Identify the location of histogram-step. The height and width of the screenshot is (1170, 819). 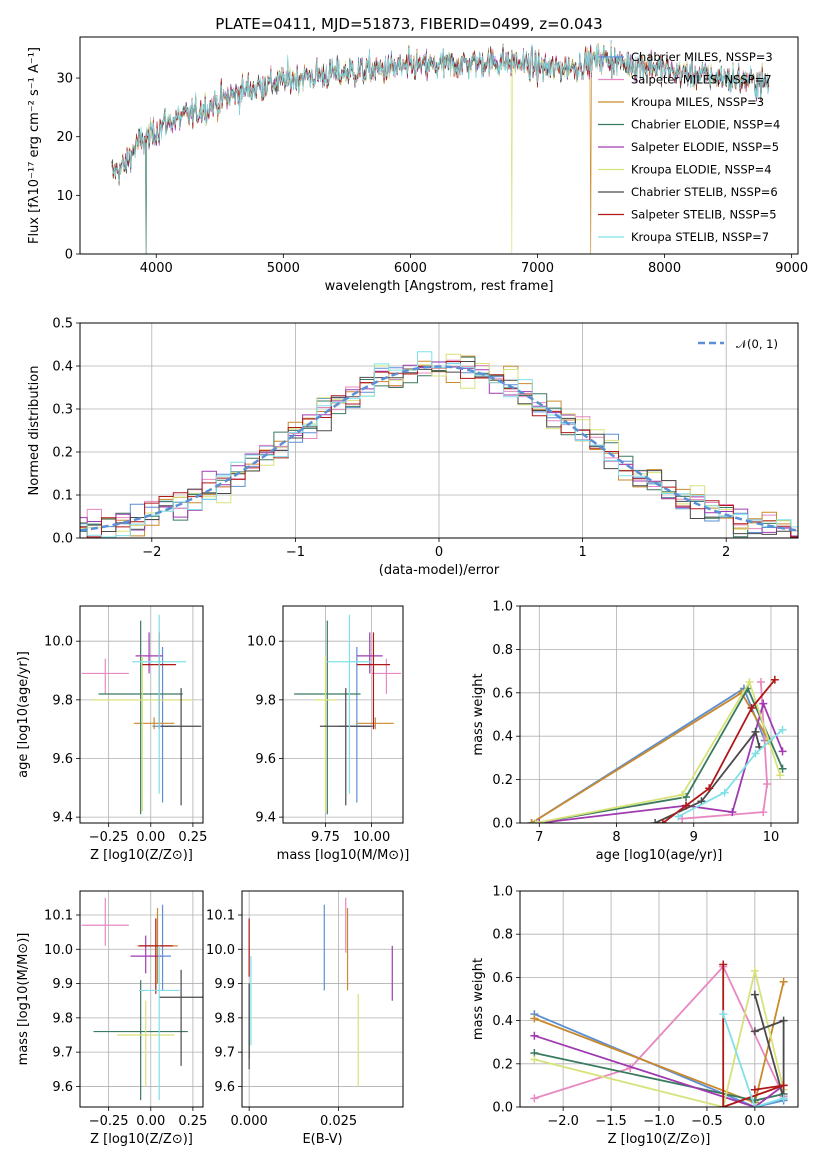
(439, 449).